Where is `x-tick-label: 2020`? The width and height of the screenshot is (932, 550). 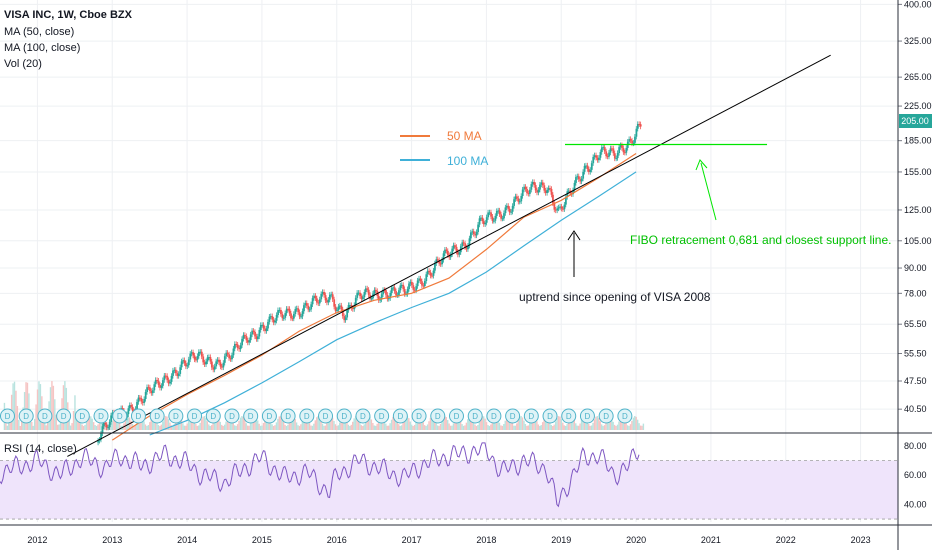 x-tick-label: 2020 is located at coordinates (636, 540).